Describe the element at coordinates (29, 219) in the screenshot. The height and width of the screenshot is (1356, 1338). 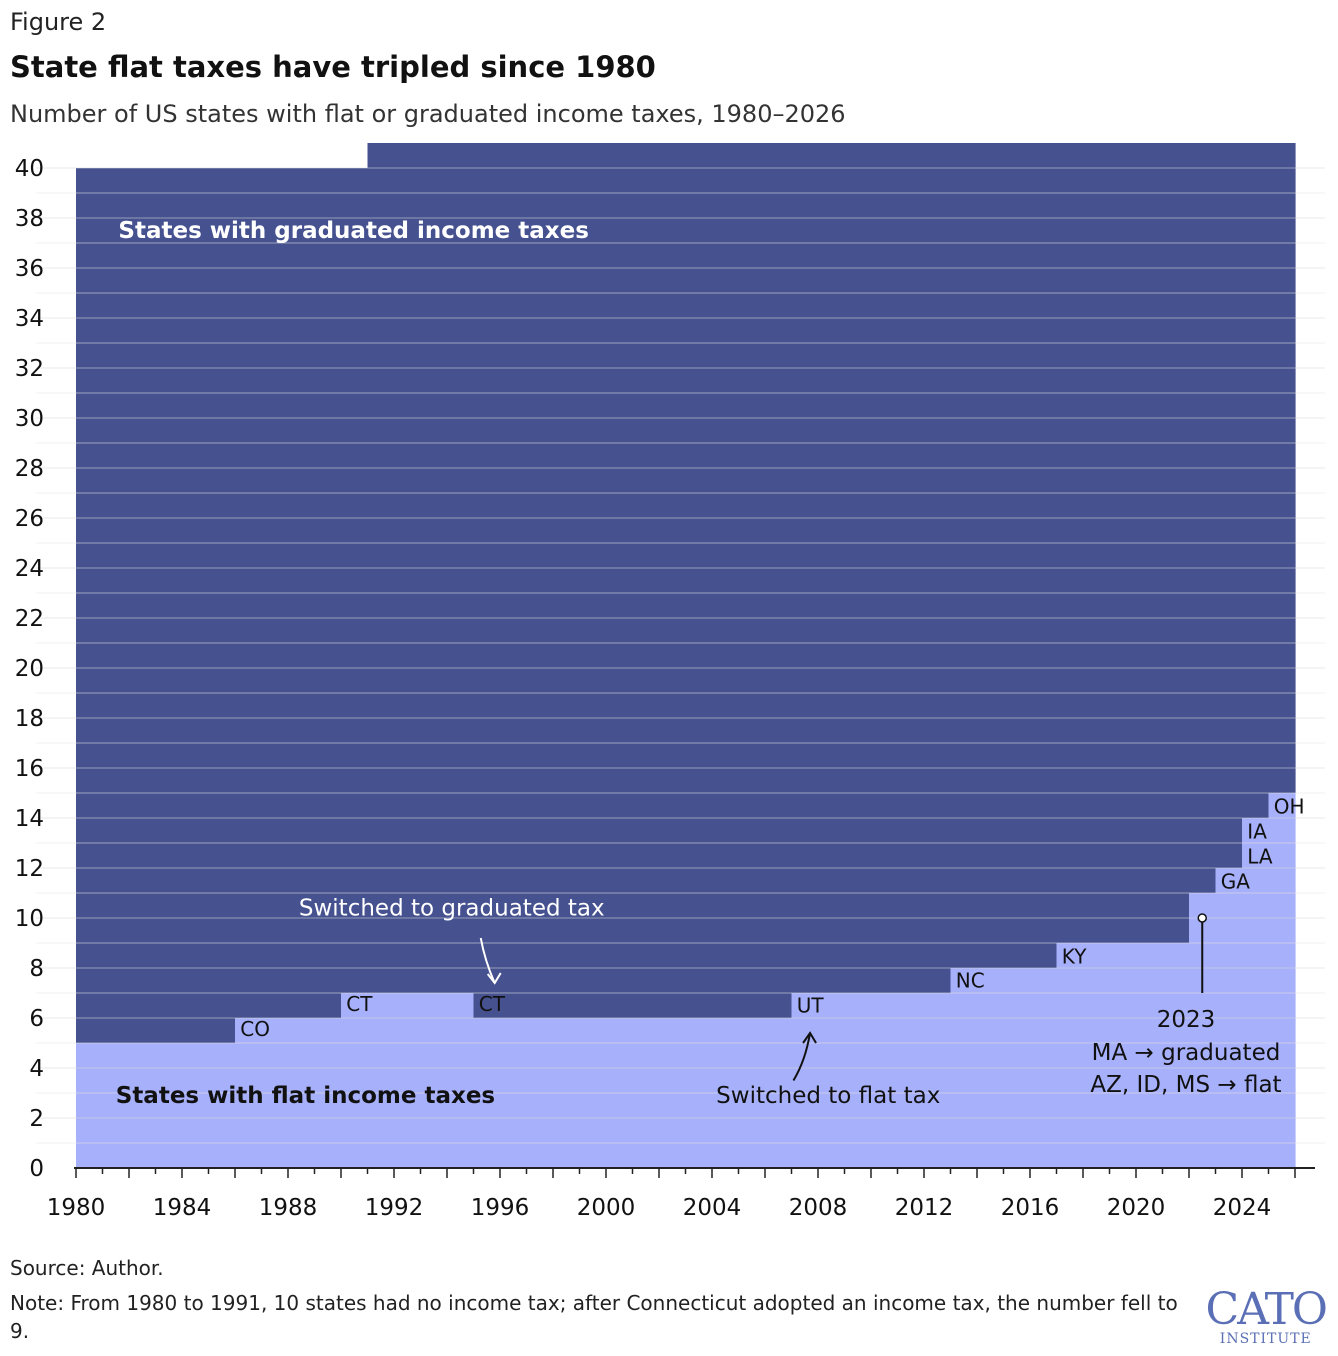
I see `y-tick-label: 38` at that location.